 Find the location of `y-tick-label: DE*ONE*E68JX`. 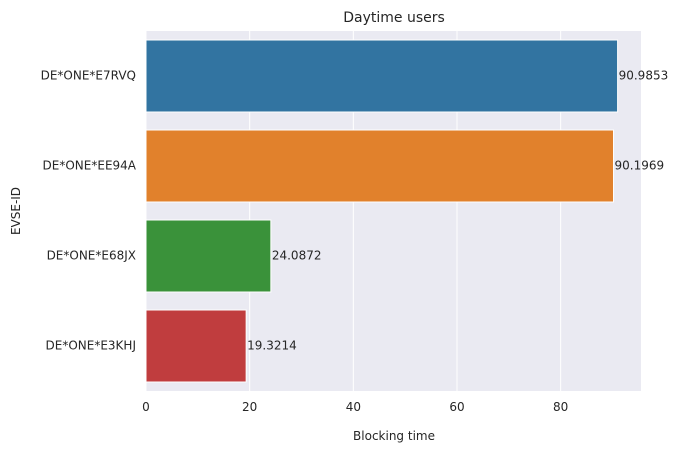

y-tick-label: DE*ONE*E68JX is located at coordinates (91, 256).